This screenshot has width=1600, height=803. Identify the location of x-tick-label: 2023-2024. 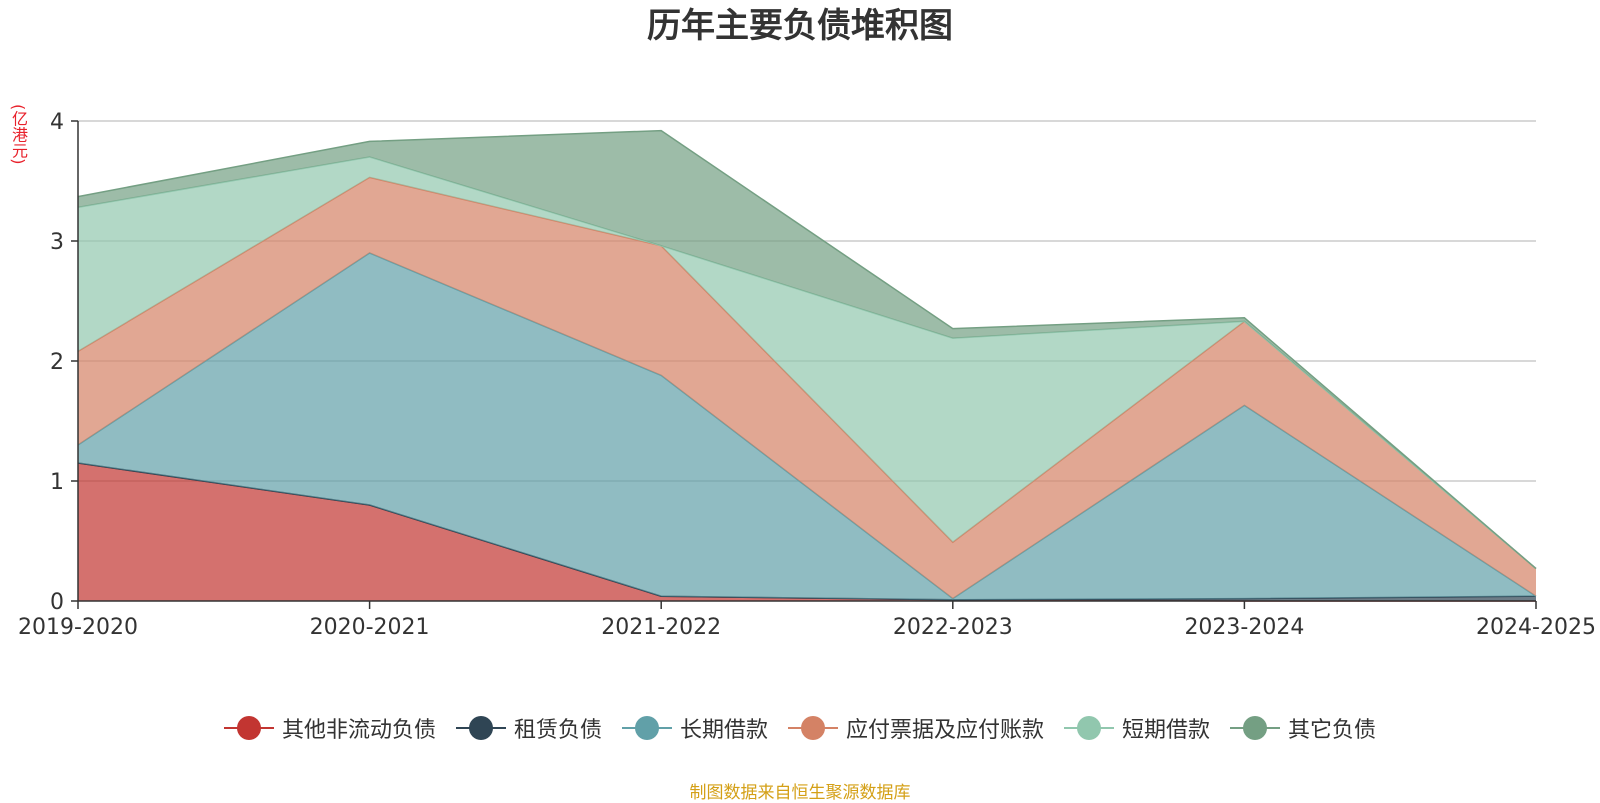
(1244, 627).